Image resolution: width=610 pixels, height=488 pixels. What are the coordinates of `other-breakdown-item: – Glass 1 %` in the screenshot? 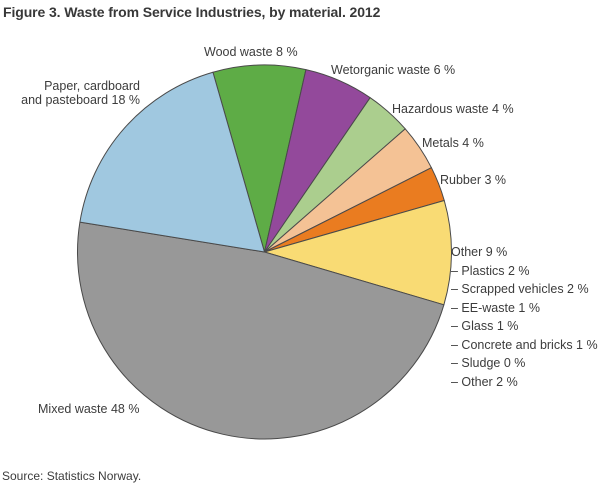 It's located at (485, 326).